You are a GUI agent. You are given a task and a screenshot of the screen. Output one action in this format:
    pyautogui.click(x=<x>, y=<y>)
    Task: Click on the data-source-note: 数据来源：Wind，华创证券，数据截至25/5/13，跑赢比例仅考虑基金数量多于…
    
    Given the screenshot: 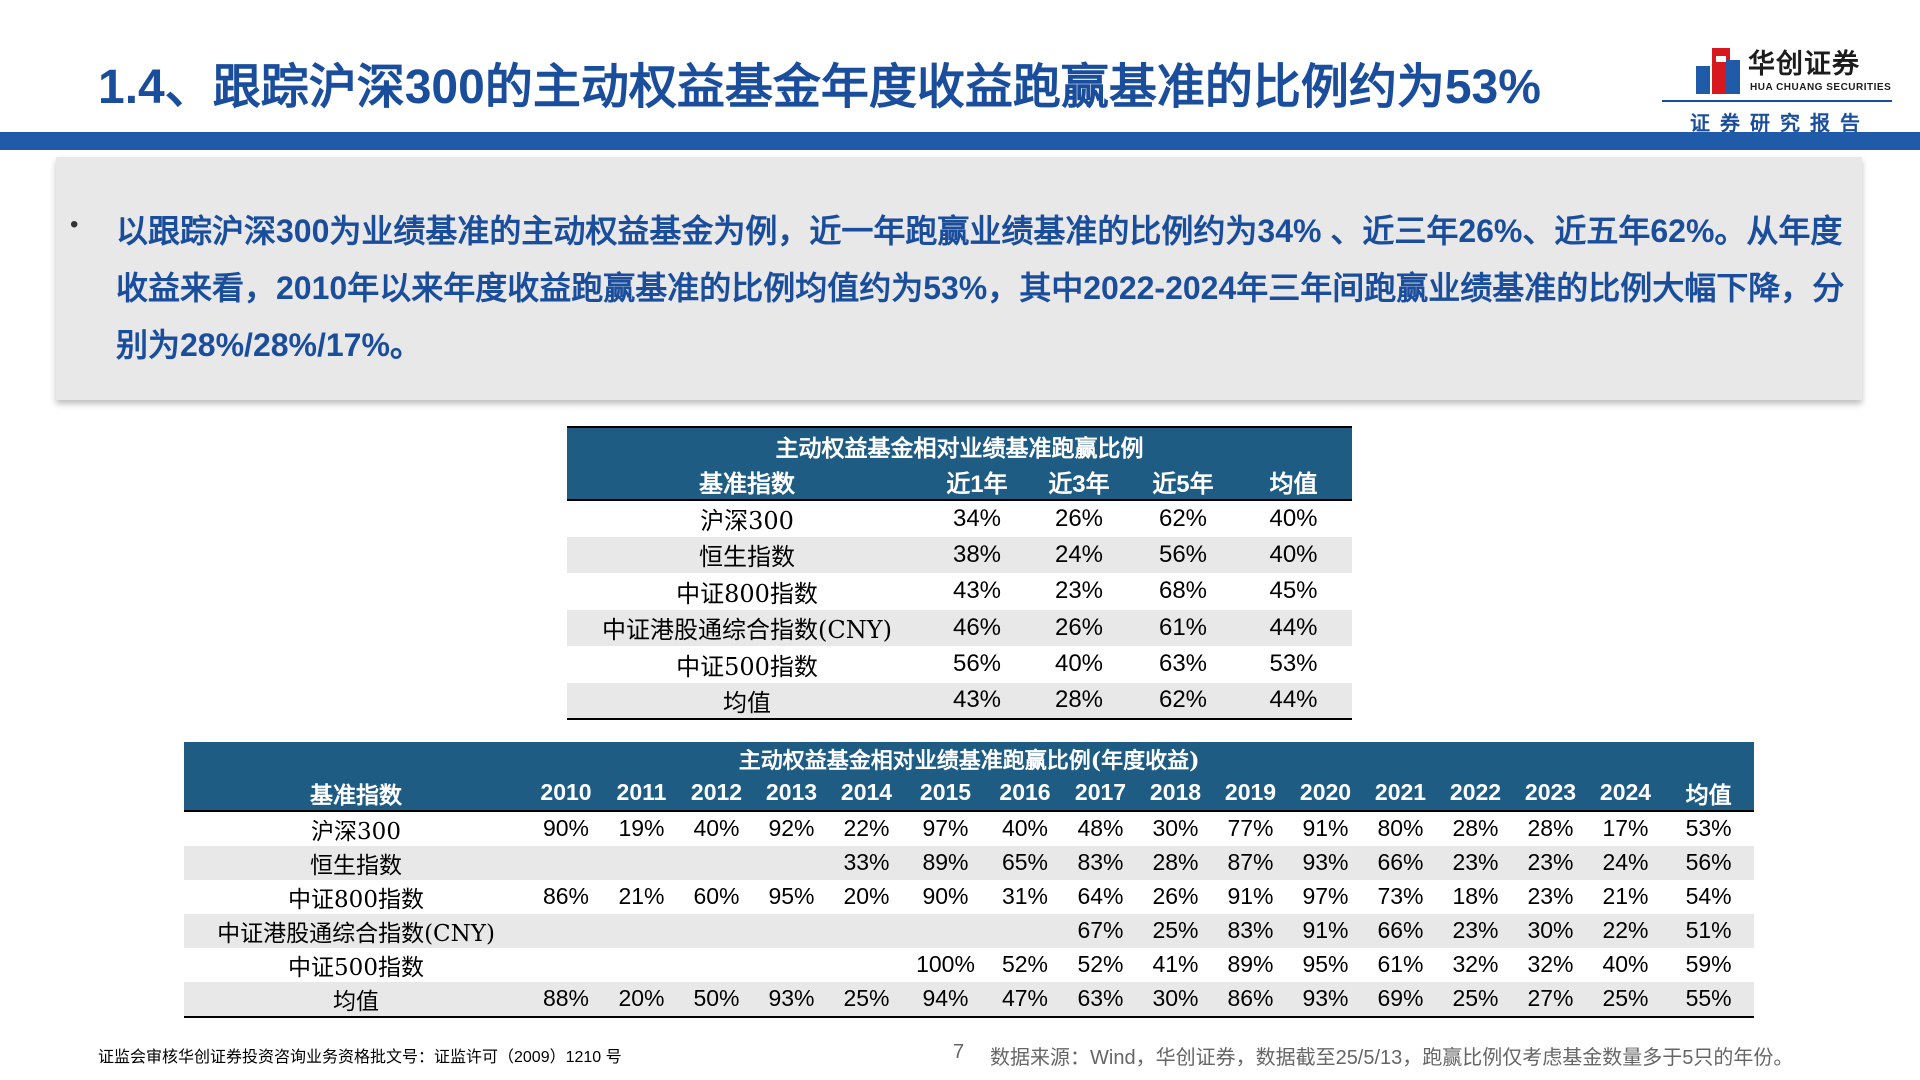 What is the action you would take?
    pyautogui.click(x=1392, y=1058)
    